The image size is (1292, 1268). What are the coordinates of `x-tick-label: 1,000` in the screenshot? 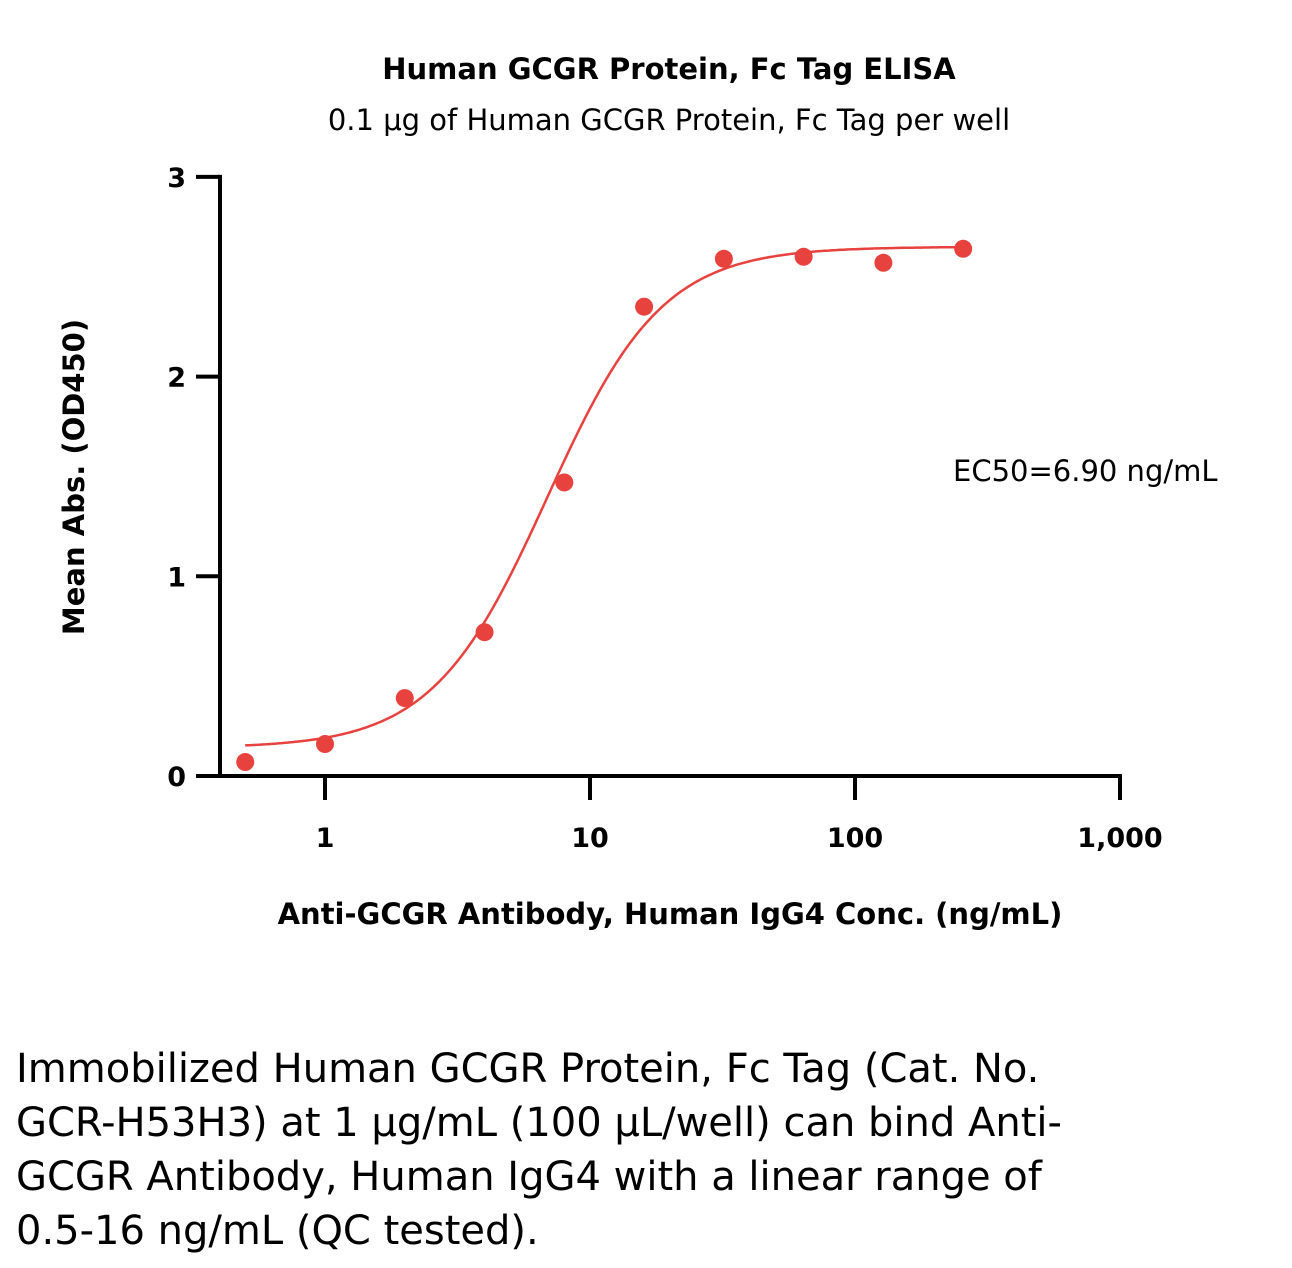 It's located at (1119, 838).